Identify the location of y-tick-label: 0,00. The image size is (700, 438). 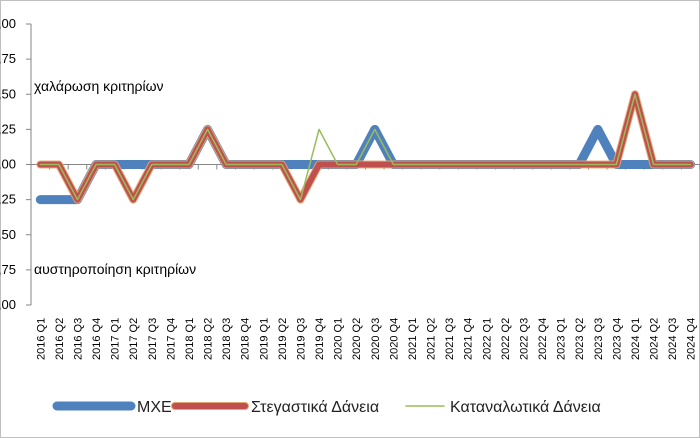
(8, 164).